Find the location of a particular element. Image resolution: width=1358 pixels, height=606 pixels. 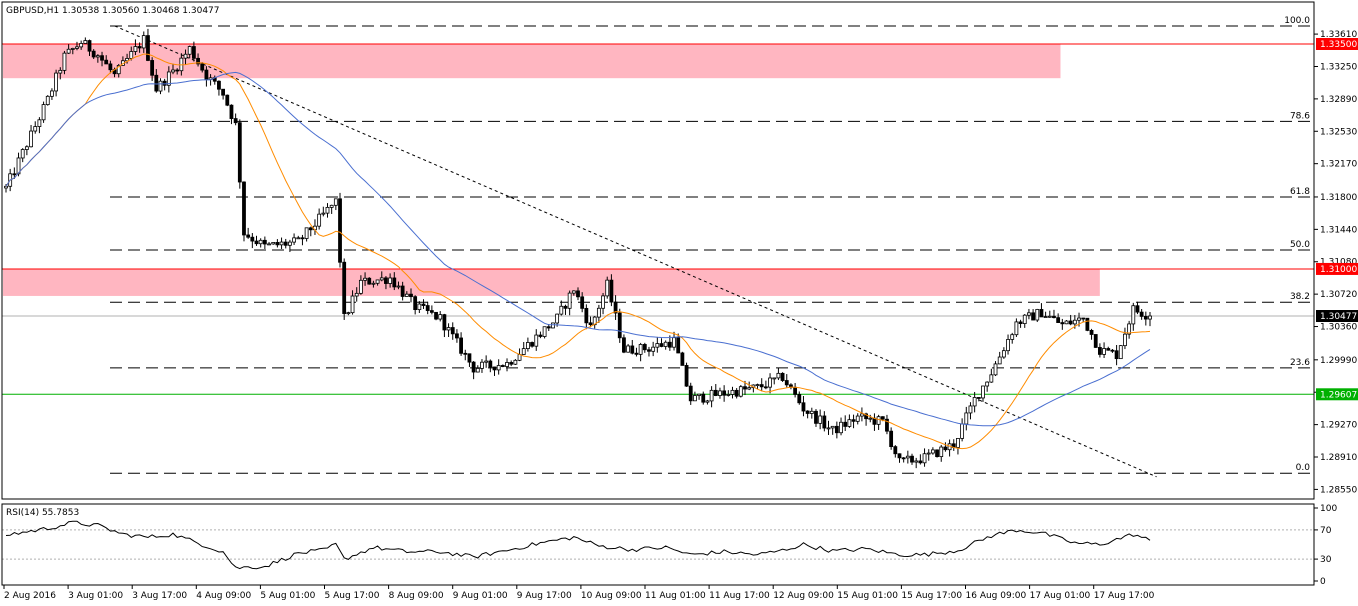

rsi-y-tick-label: 30 is located at coordinates (1326, 560).